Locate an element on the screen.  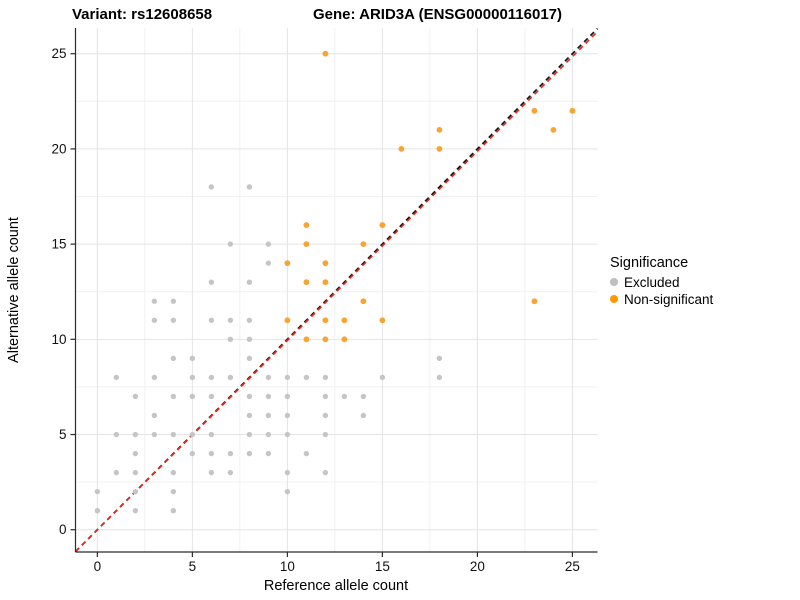
x-tick-label: 15 is located at coordinates (382, 566).